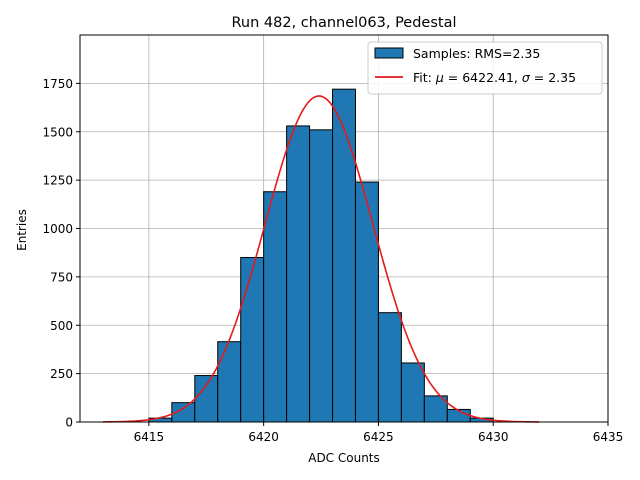 The width and height of the screenshot is (640, 480). Describe the element at coordinates (57, 181) in the screenshot. I see `y-tick-label: 1250` at that location.